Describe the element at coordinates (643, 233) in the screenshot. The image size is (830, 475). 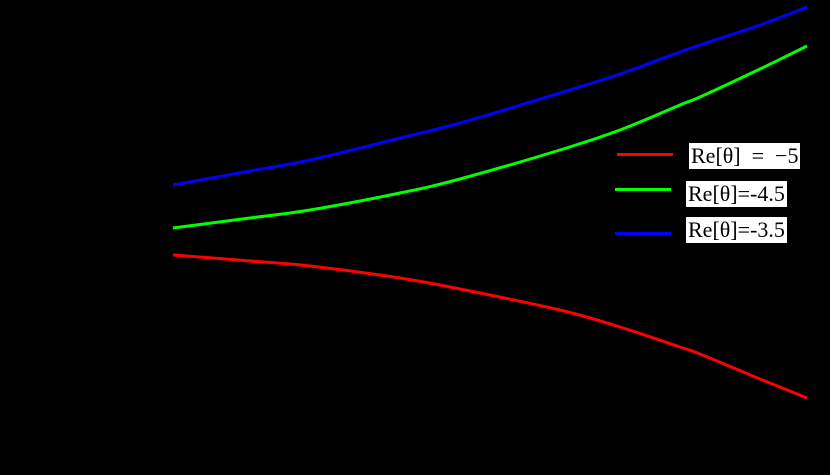
I see `legend-swatch-blue` at that location.